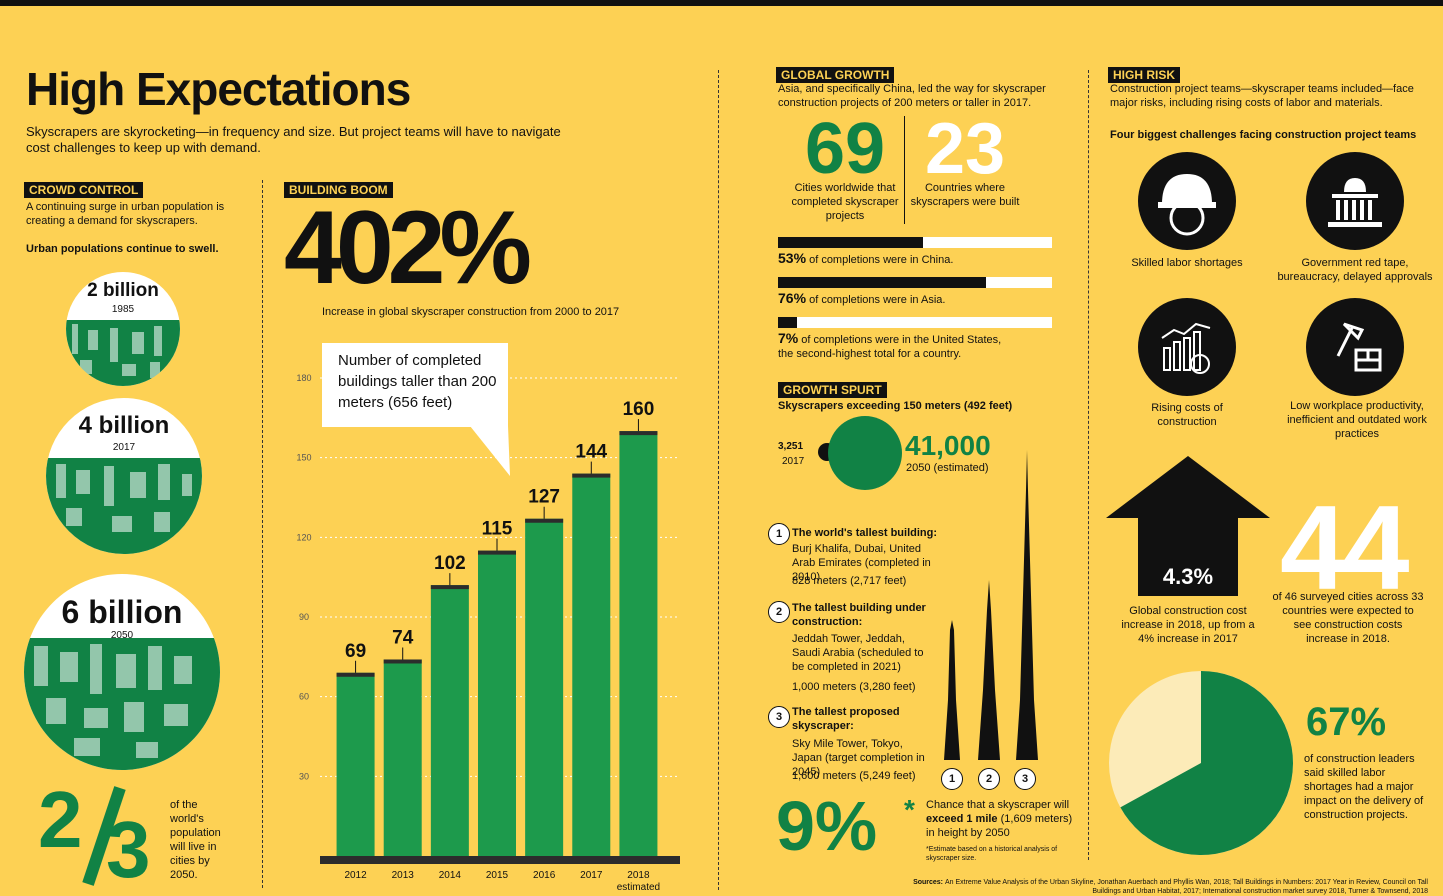 The width and height of the screenshot is (1443, 896). What do you see at coordinates (904, 170) in the screenshot?
I see `growth-number-divider` at bounding box center [904, 170].